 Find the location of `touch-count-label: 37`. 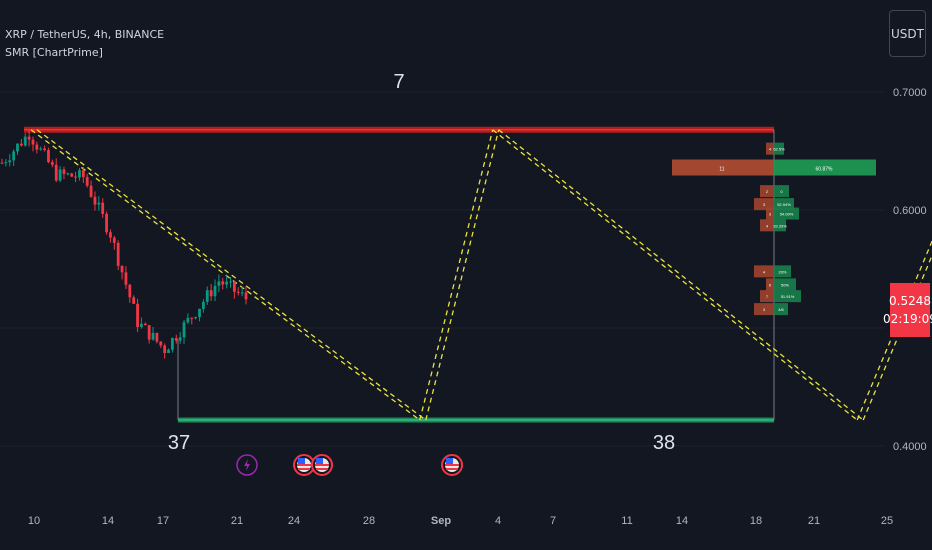

touch-count-label: 37 is located at coordinates (179, 443).